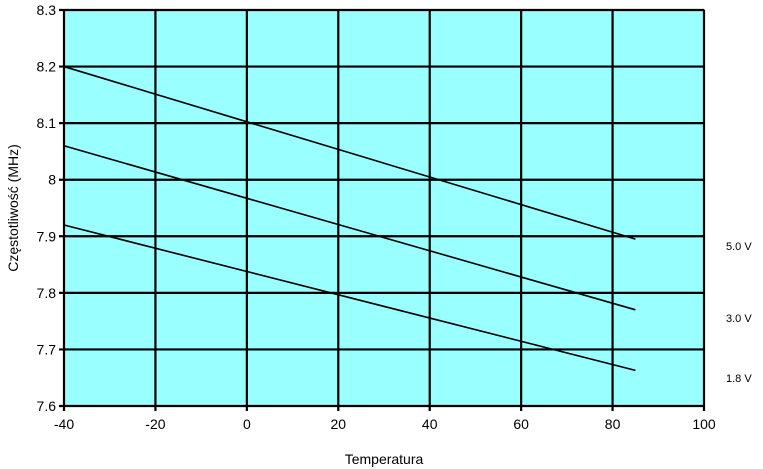 The image size is (763, 469). What do you see at coordinates (47, 293) in the screenshot?
I see `y-tick-label: 7.8` at bounding box center [47, 293].